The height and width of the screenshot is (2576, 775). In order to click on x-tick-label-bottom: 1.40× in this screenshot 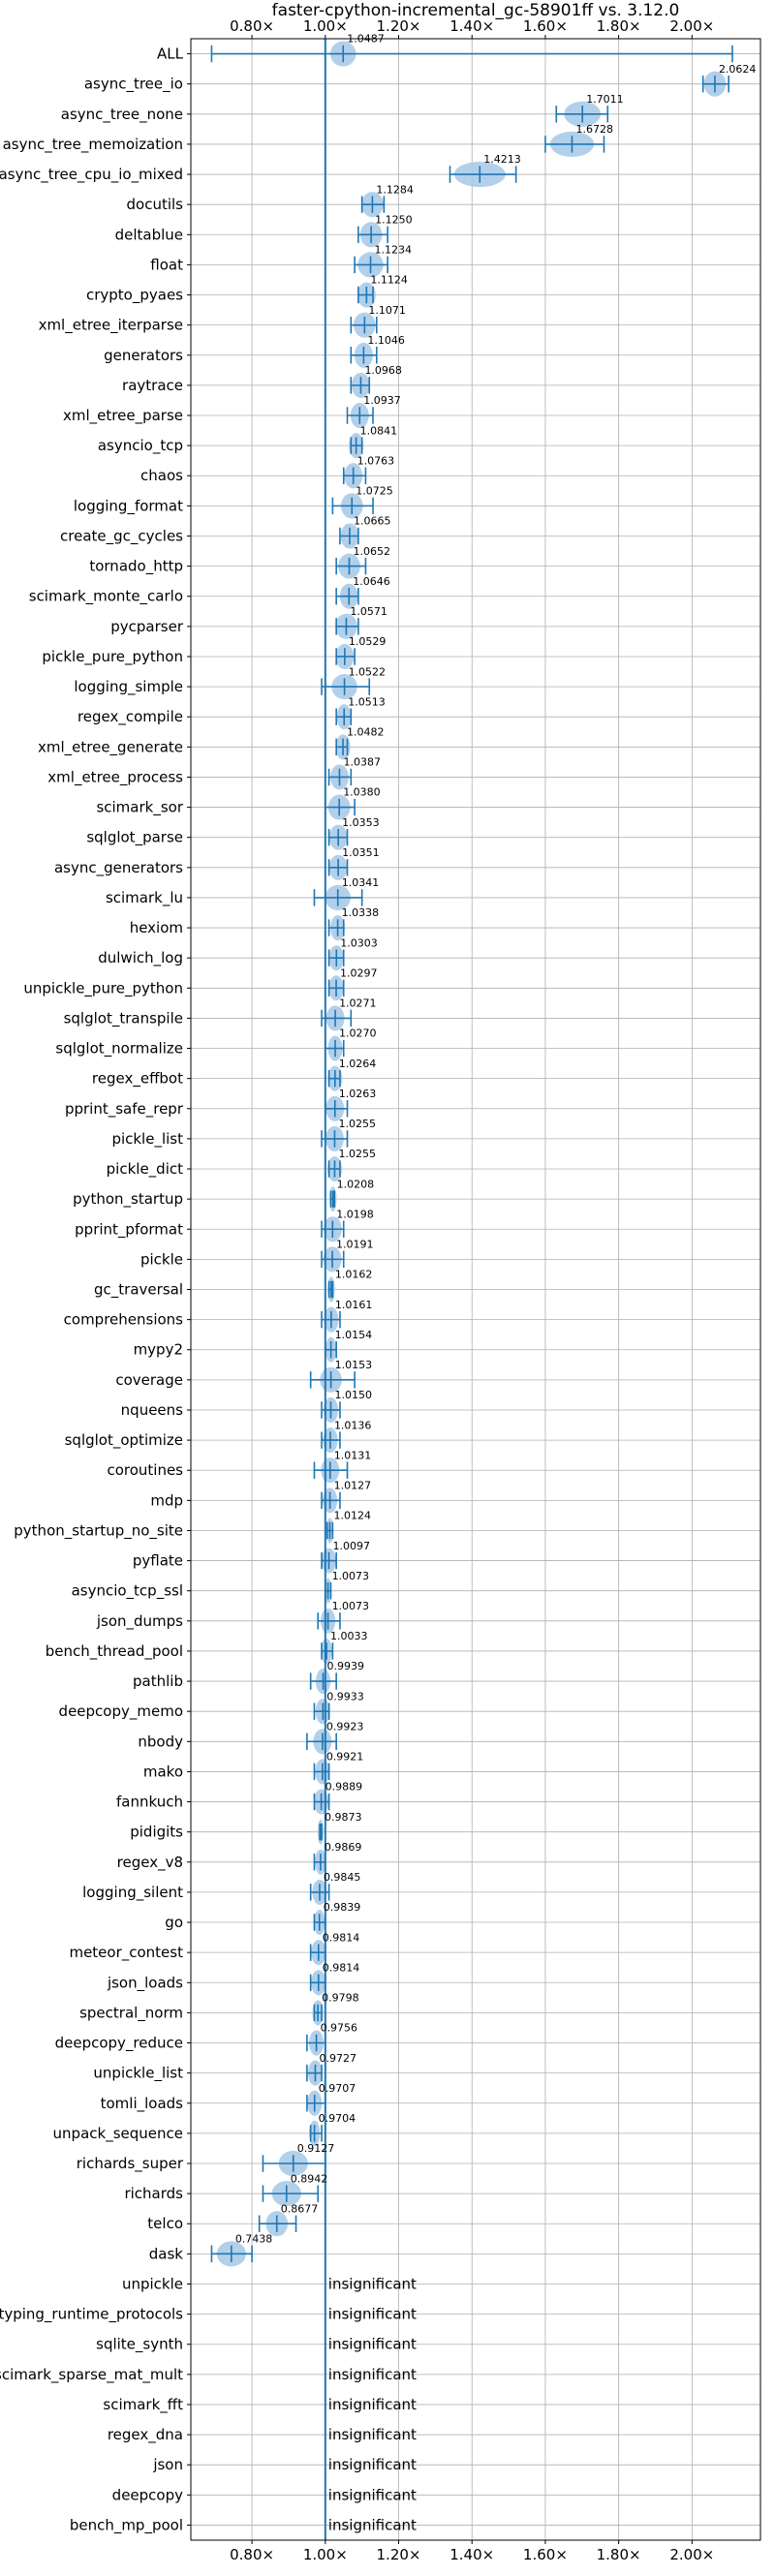, I will do `click(472, 2554)`.